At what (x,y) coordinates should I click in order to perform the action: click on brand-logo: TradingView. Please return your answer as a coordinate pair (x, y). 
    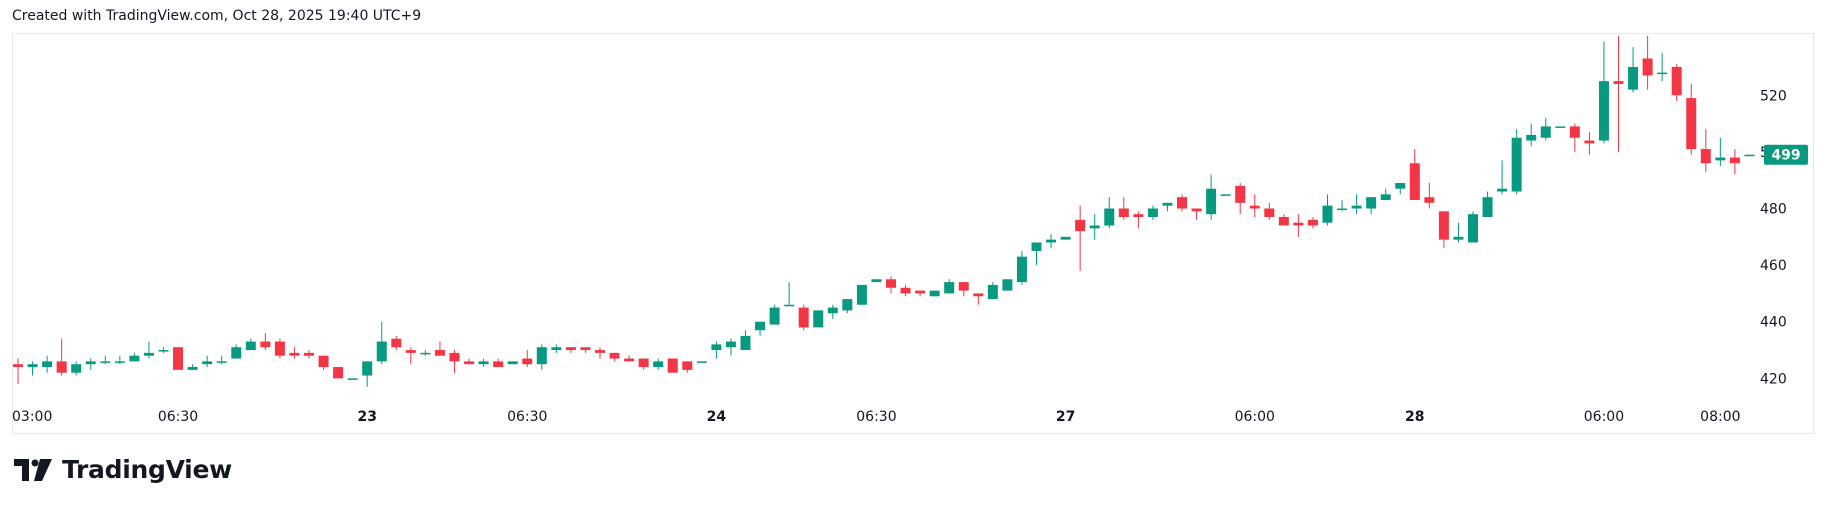
    Looking at the image, I should click on (123, 469).